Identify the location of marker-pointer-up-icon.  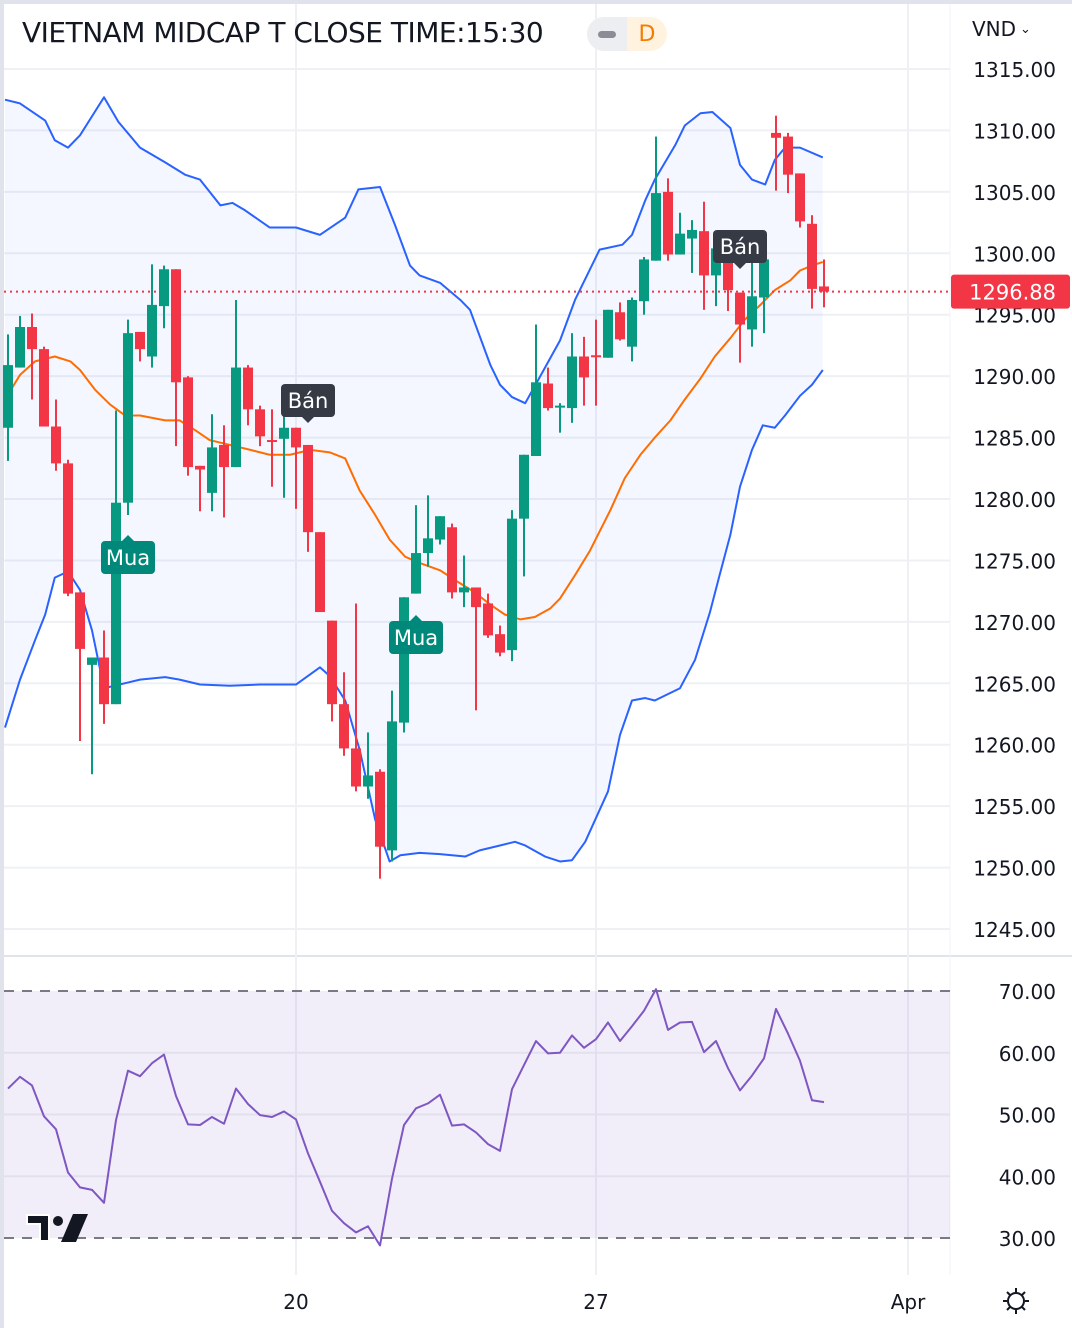
(416, 618).